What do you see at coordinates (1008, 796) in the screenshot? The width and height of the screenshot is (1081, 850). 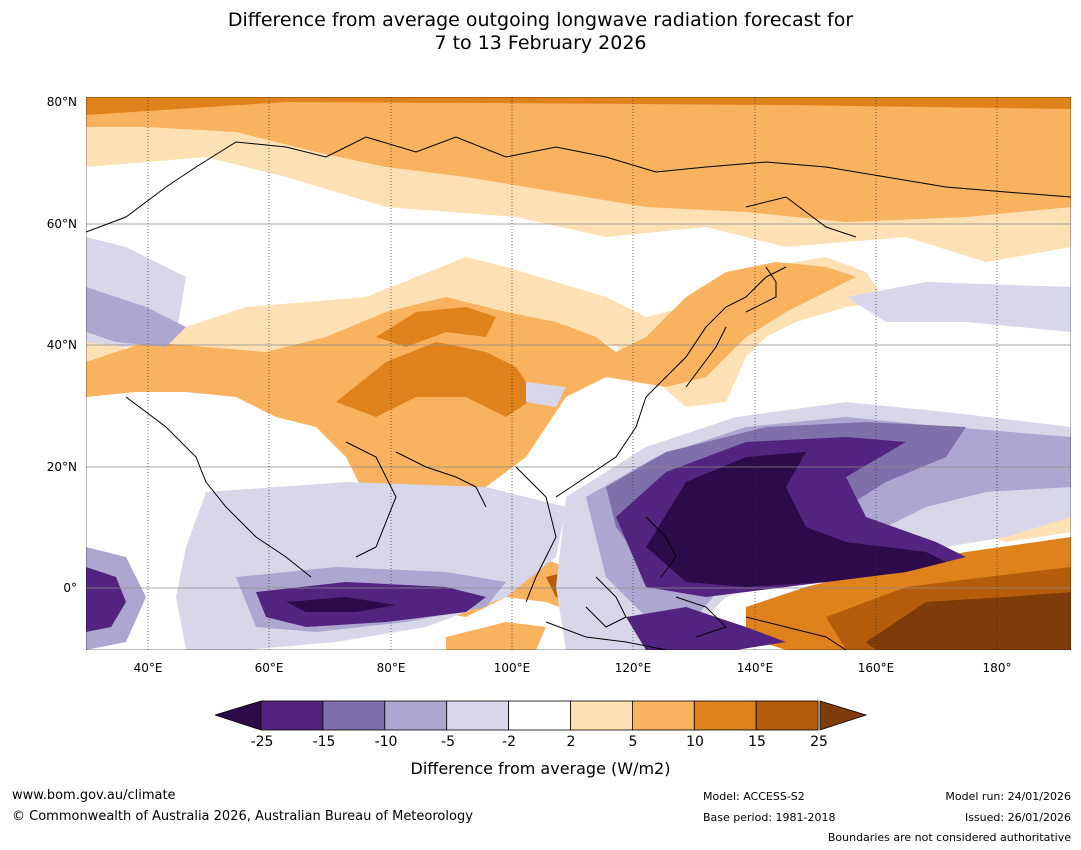 I see `model-run-text: Model run: 24/01/2026` at bounding box center [1008, 796].